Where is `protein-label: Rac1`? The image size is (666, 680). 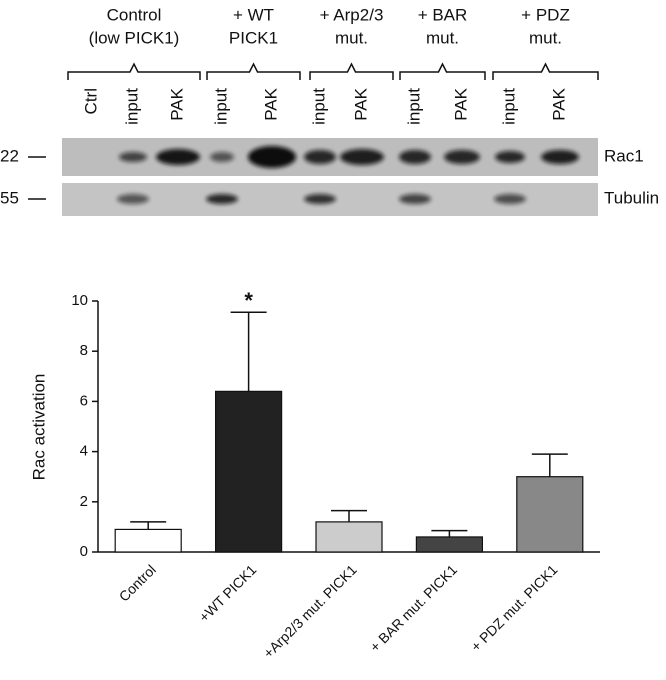
protein-label: Rac1 is located at coordinates (624, 155).